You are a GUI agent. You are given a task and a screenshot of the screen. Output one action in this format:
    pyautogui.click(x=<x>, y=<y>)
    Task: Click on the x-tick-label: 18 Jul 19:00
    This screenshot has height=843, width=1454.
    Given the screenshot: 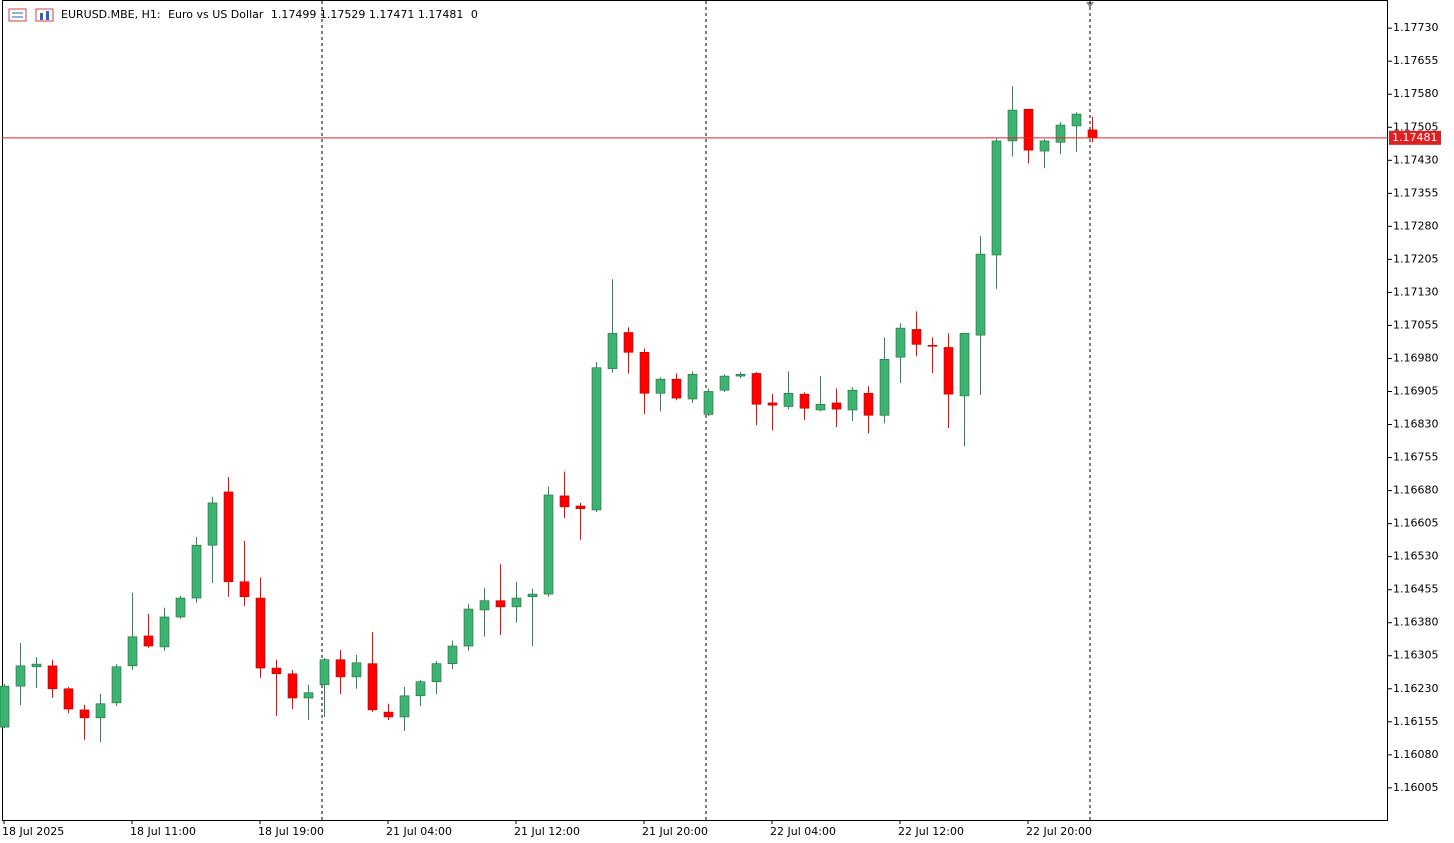 What is the action you would take?
    pyautogui.click(x=291, y=831)
    